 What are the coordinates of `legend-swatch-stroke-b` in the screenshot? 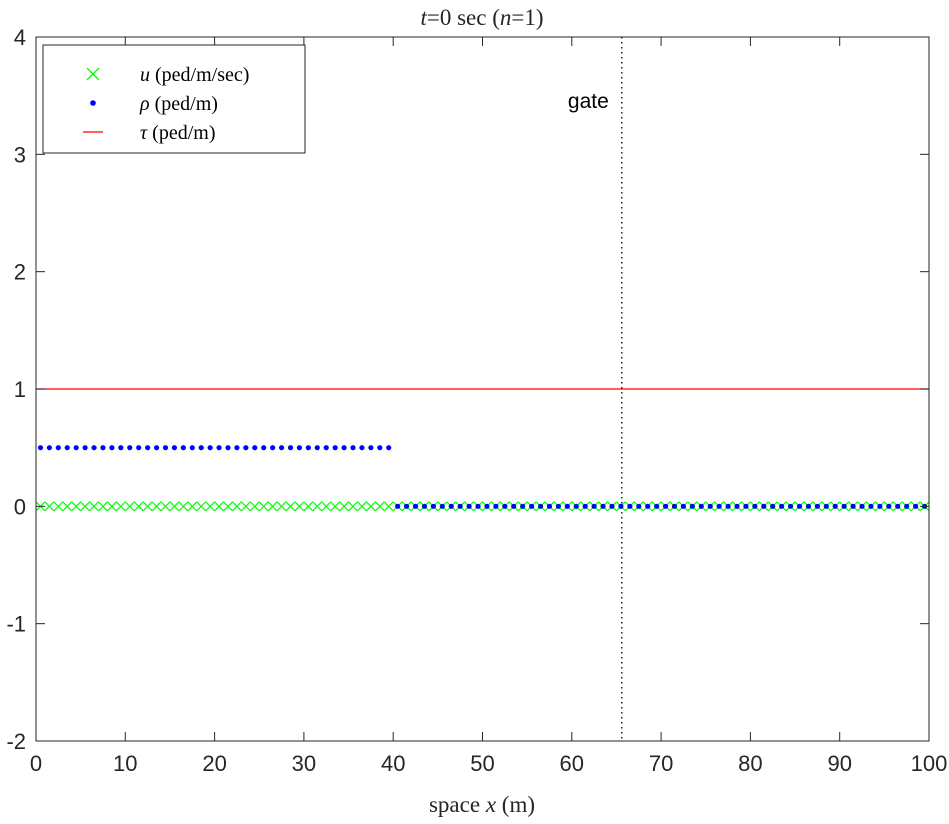 It's located at (93, 74).